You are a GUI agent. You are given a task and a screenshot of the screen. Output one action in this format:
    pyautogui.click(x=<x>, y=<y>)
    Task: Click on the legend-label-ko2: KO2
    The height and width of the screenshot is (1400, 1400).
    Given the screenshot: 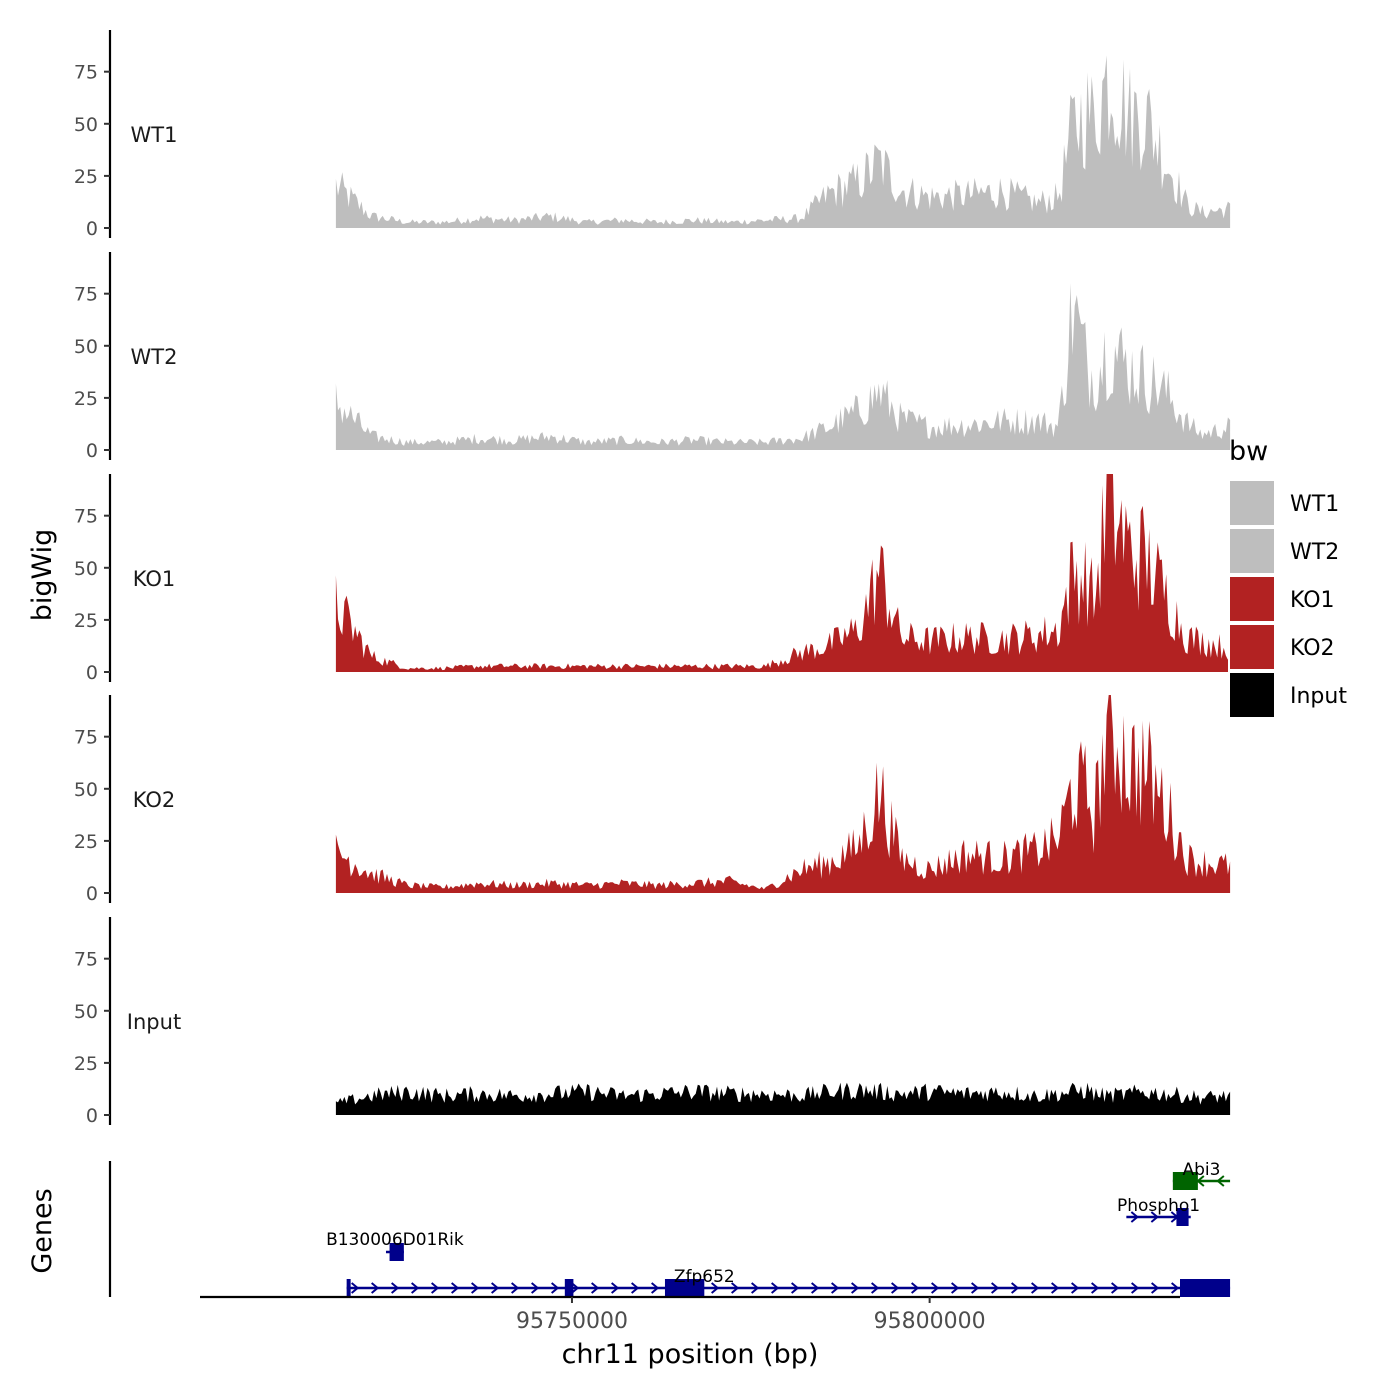 What is the action you would take?
    pyautogui.click(x=1312, y=648)
    